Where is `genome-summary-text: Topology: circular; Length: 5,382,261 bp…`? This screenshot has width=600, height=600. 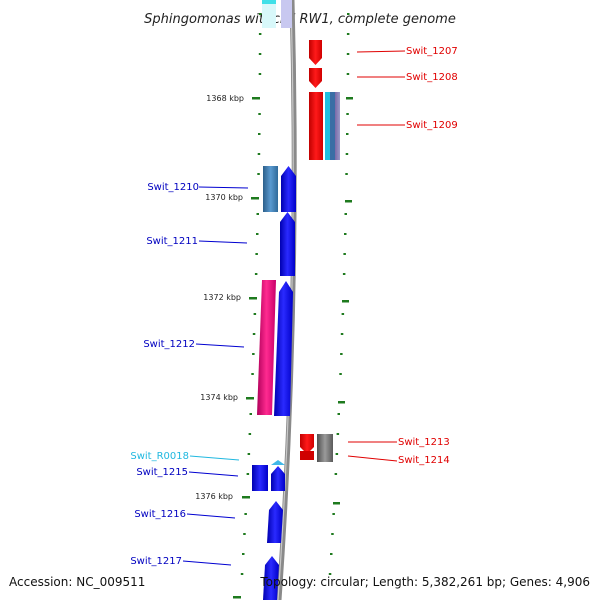
genome-summary-text: Topology: circular; Length: 5,382,261 bp… is located at coordinates (424, 582).